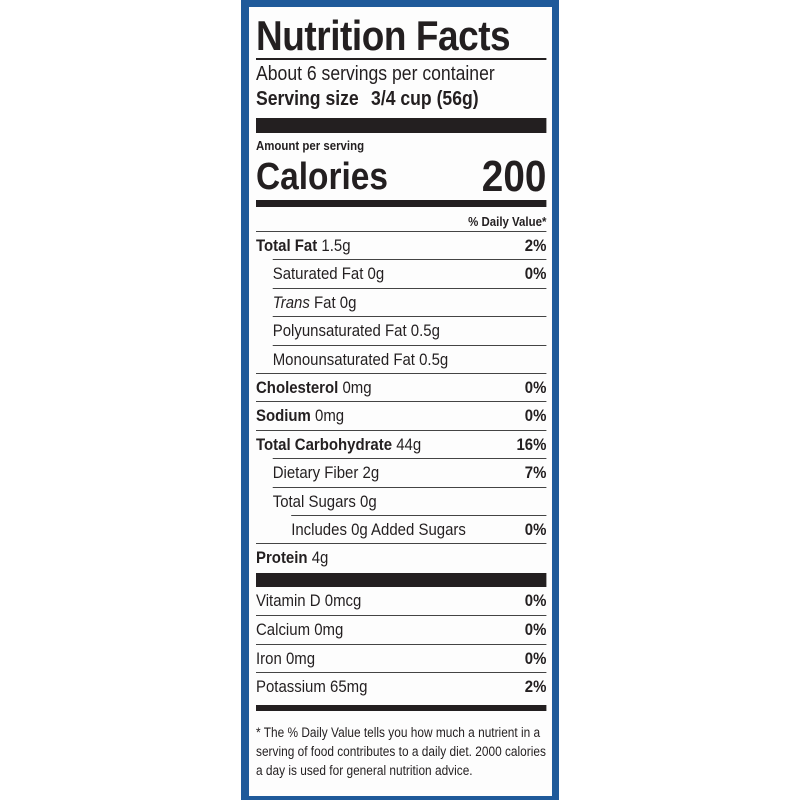  Describe the element at coordinates (288, 600) in the screenshot. I see `vitamin-name: Vitamin D` at that location.